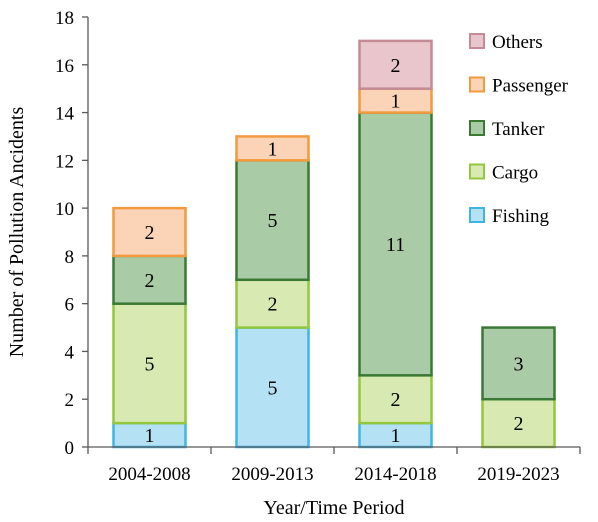  Describe the element at coordinates (477, 215) in the screenshot. I see `legend-swatch-fishing` at that location.